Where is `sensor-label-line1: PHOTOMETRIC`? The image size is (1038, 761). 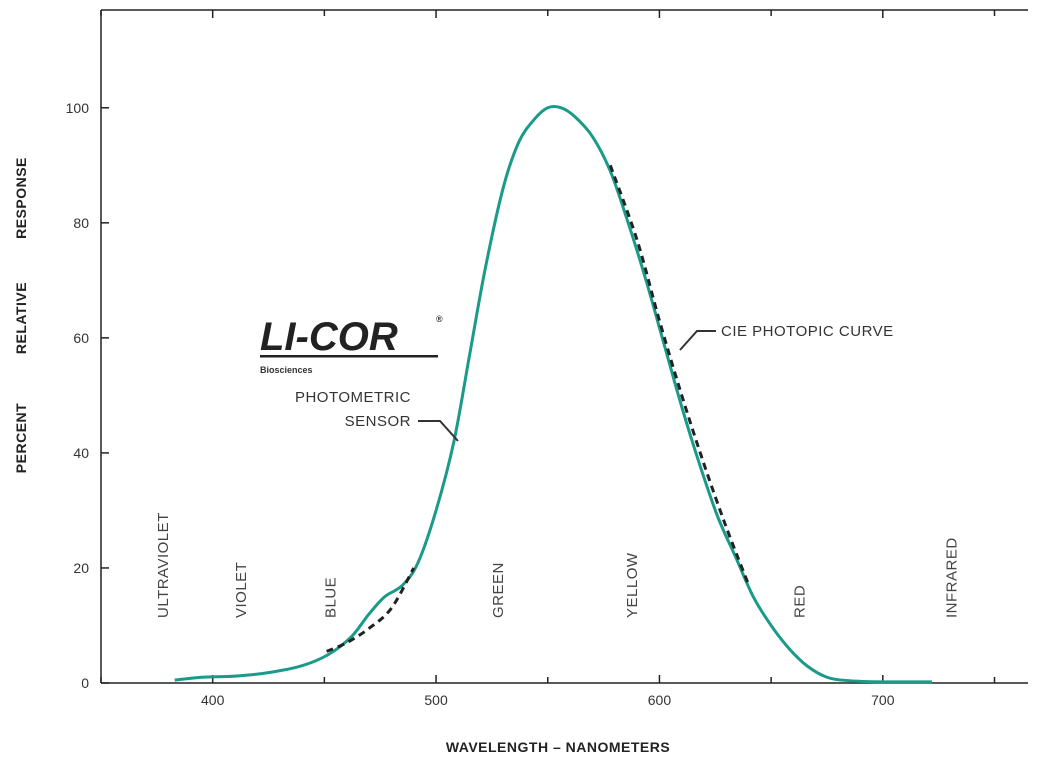 sensor-label-line1: PHOTOMETRIC is located at coordinates (353, 397).